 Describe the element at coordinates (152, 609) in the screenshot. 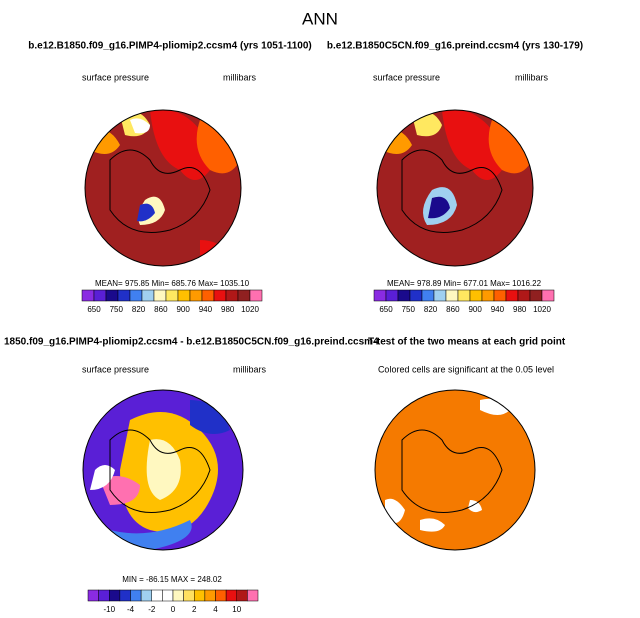

I see `colorbar-label: -2` at that location.